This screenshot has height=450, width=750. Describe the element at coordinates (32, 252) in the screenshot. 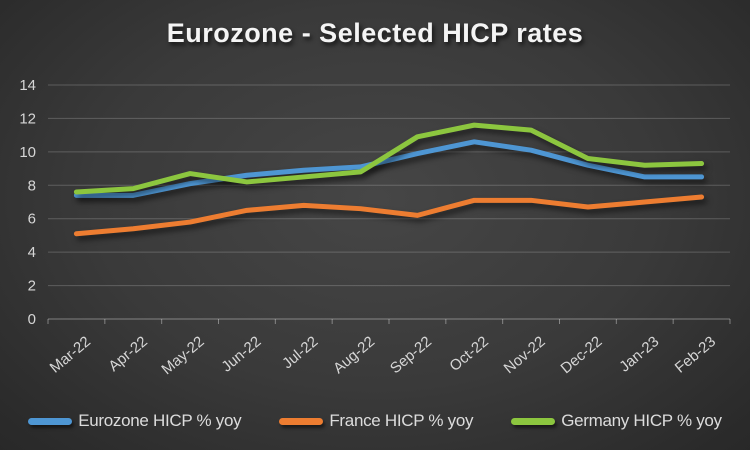

I see `svg-text: 4` at that location.